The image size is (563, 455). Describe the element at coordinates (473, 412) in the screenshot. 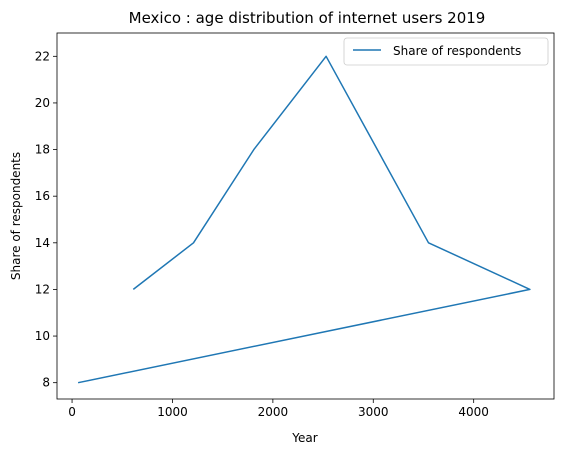

I see `x-tick-label: 4000` at that location.